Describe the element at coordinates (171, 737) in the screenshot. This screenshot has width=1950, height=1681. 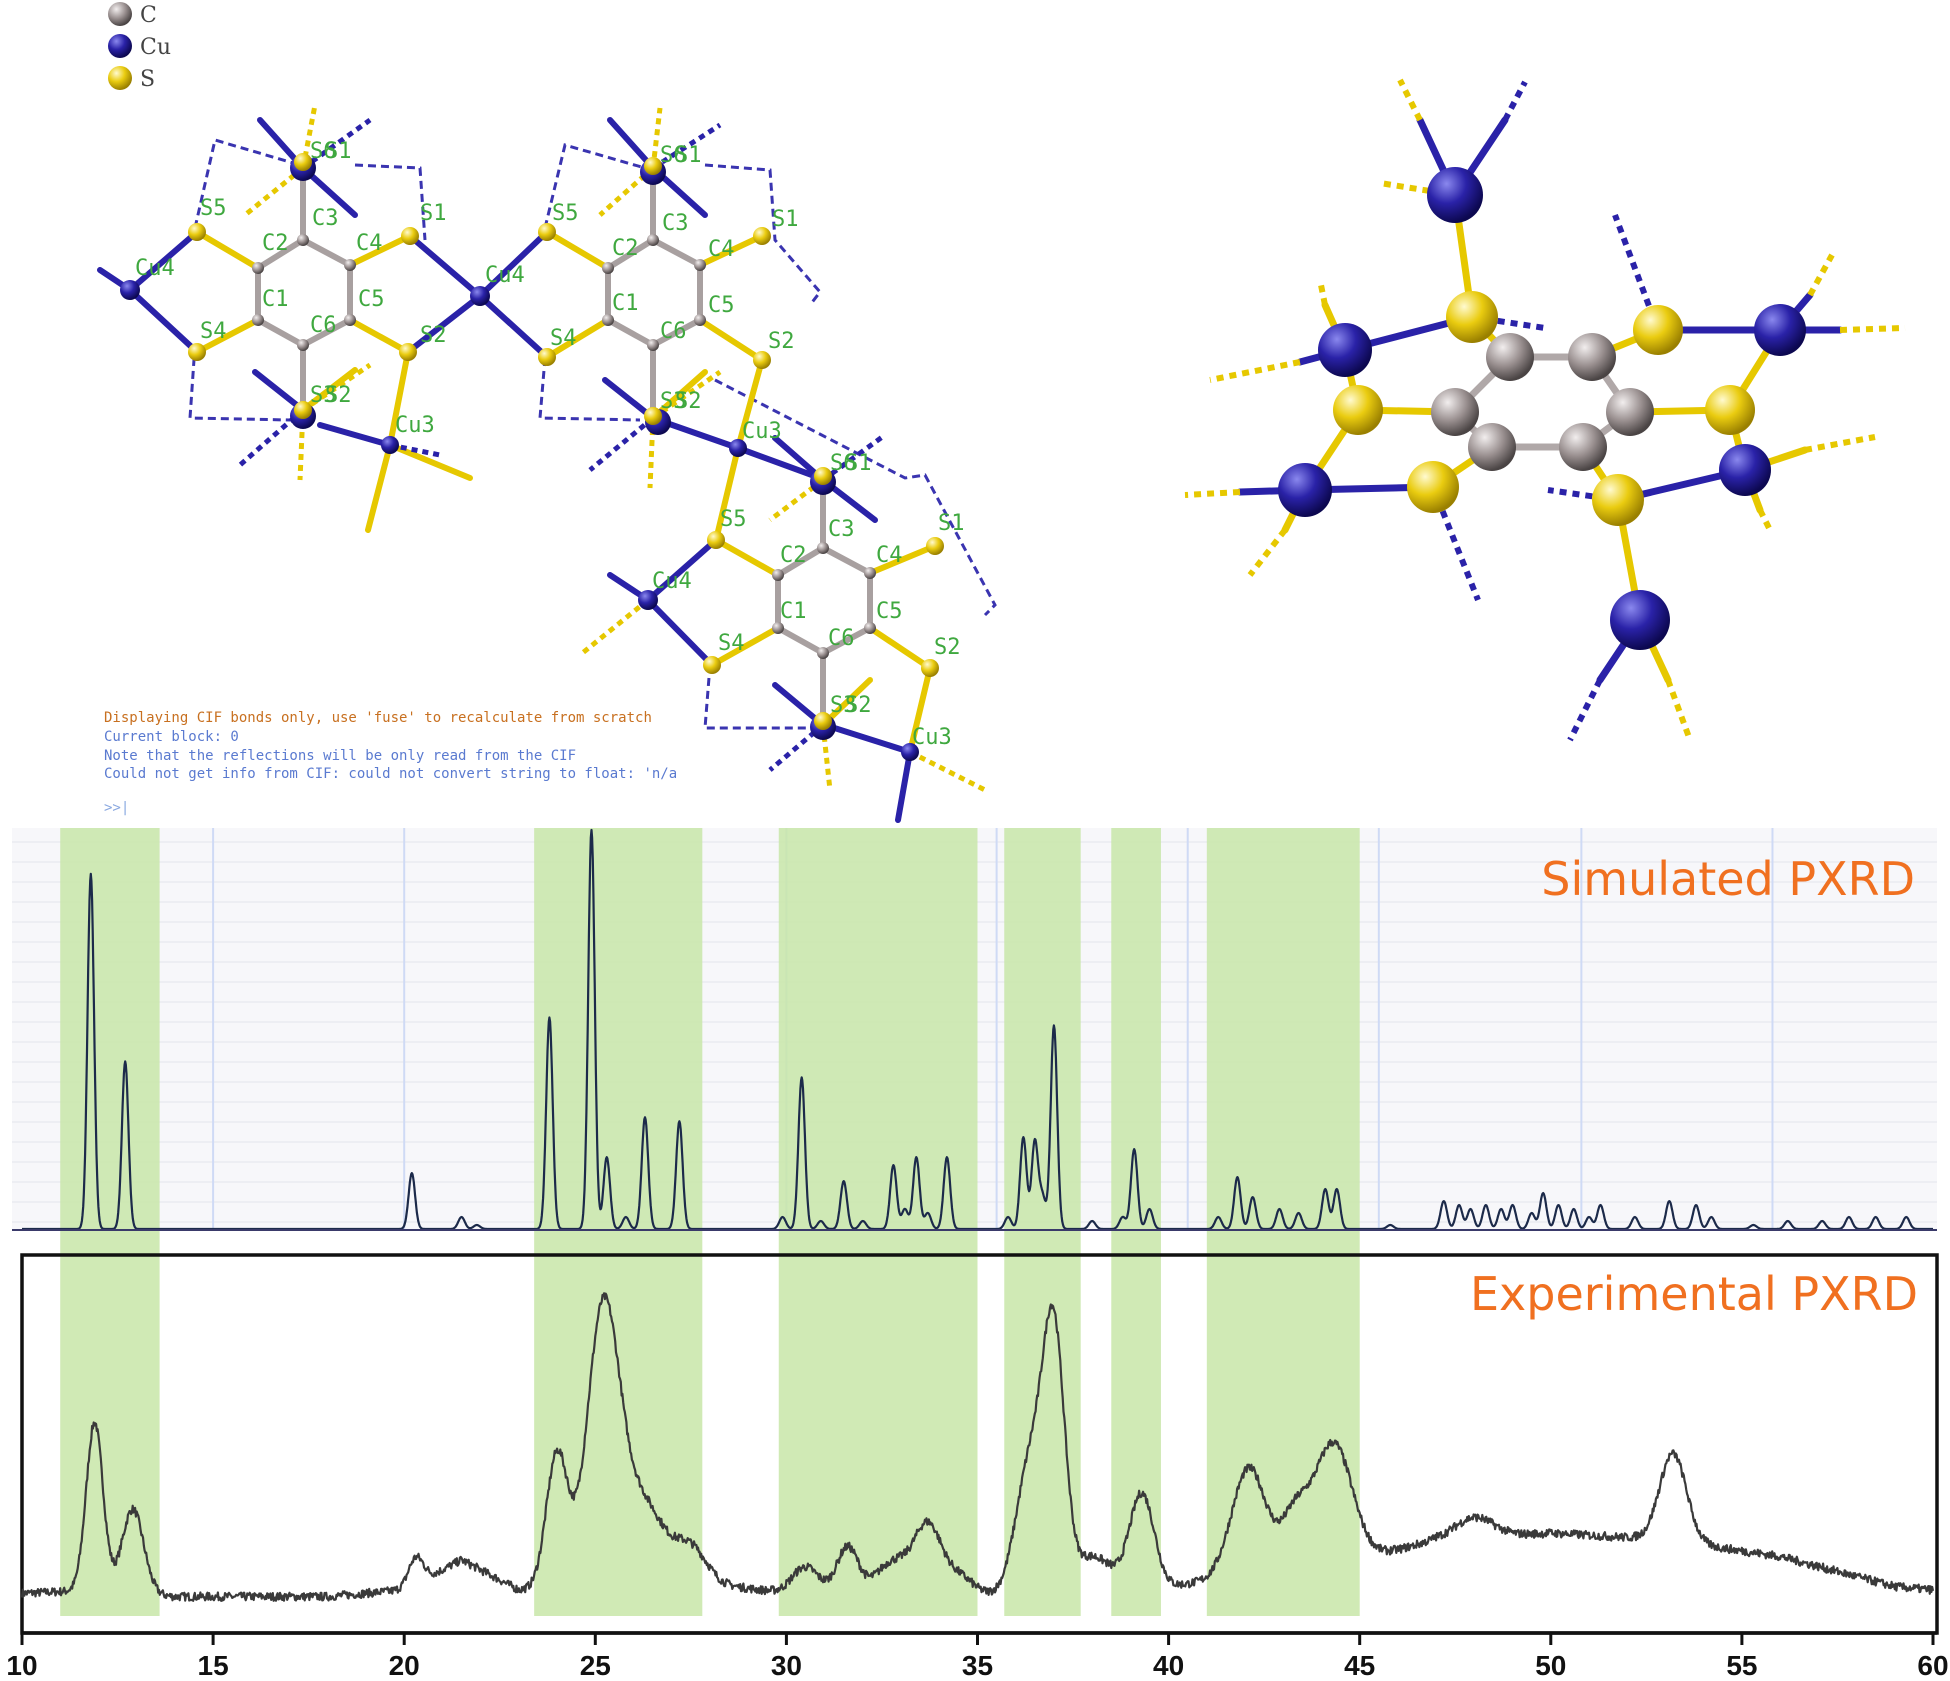
I see `console-line: Current block: 0` at that location.